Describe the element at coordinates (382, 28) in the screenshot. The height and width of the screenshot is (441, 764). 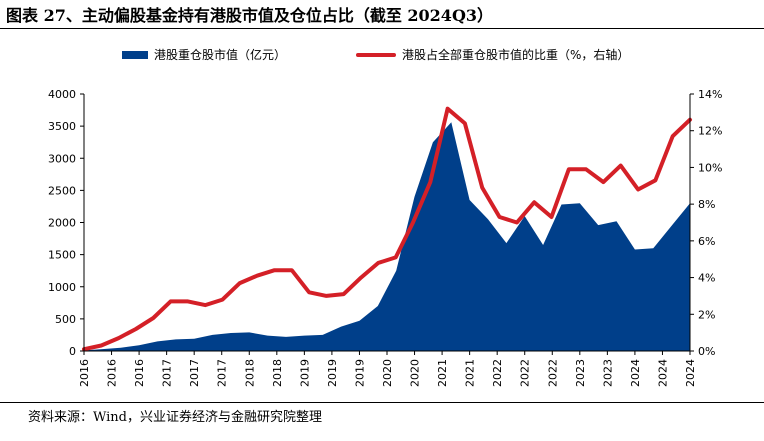
I see `top-rule` at that location.